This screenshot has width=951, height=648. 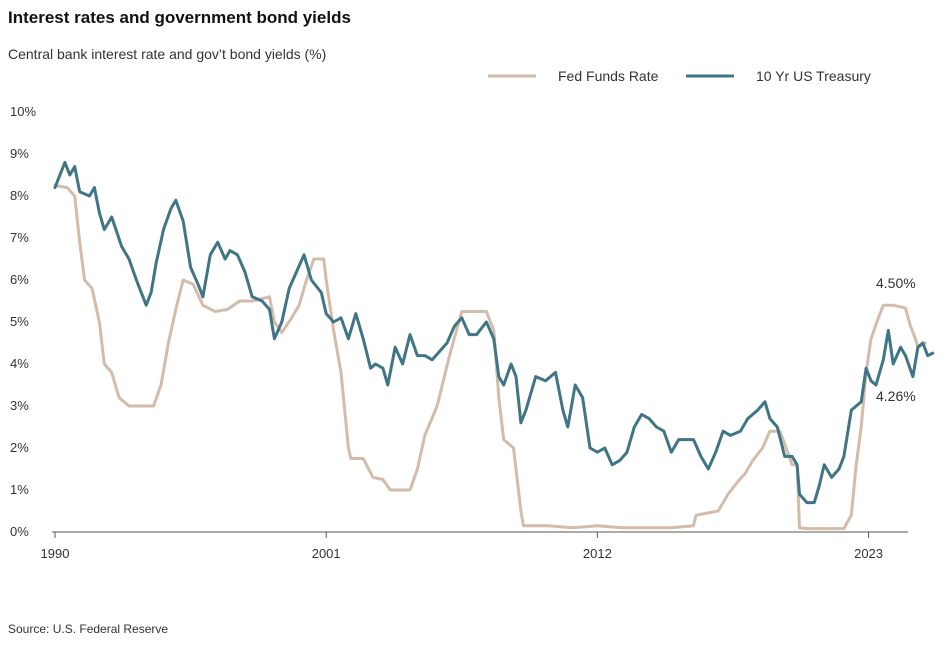 What do you see at coordinates (23, 111) in the screenshot?
I see `y-tick-label: 10%` at bounding box center [23, 111].